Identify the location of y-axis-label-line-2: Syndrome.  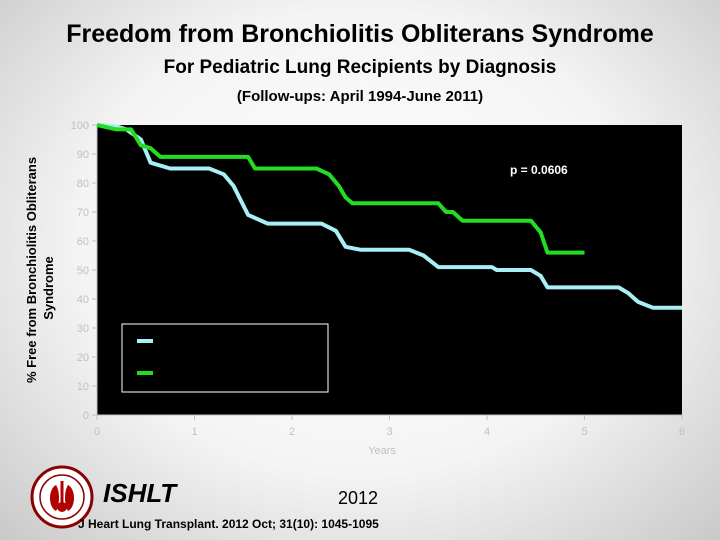
(48, 288).